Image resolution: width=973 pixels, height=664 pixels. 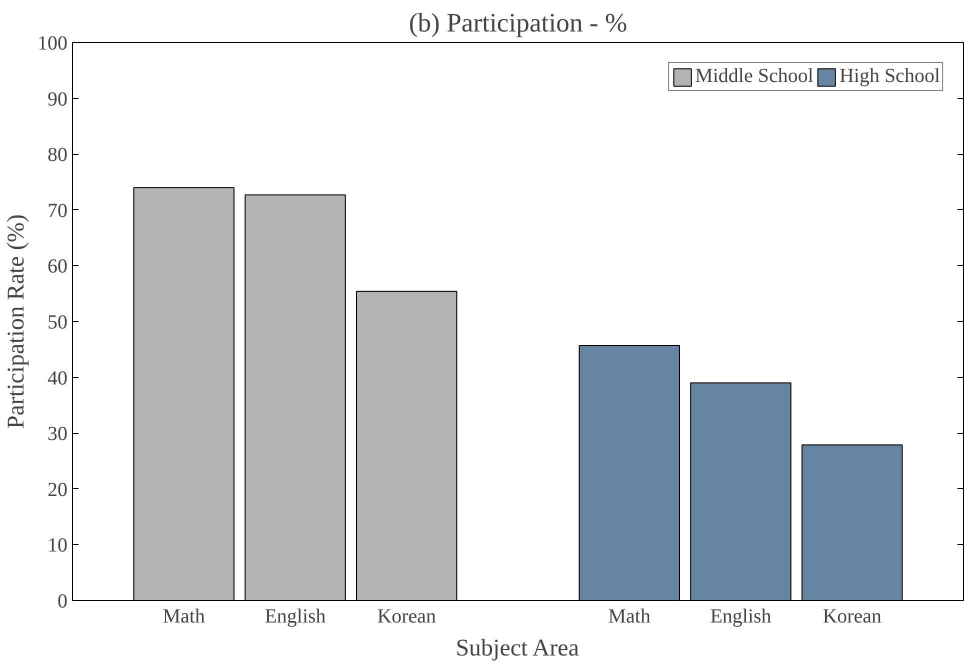 I want to click on y-tick-label: 0, so click(x=63, y=601).